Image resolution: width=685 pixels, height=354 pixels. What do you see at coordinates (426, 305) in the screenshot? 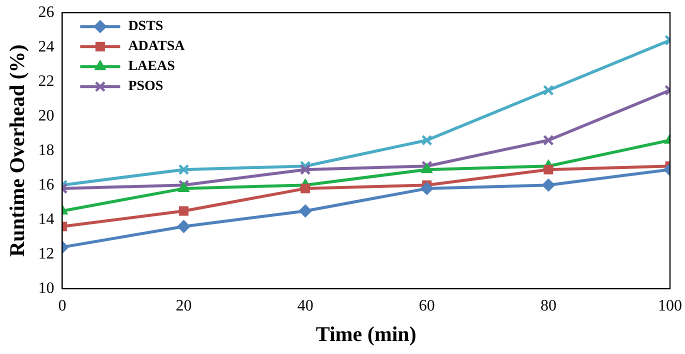
I see `x-tick-label: 60` at bounding box center [426, 305].